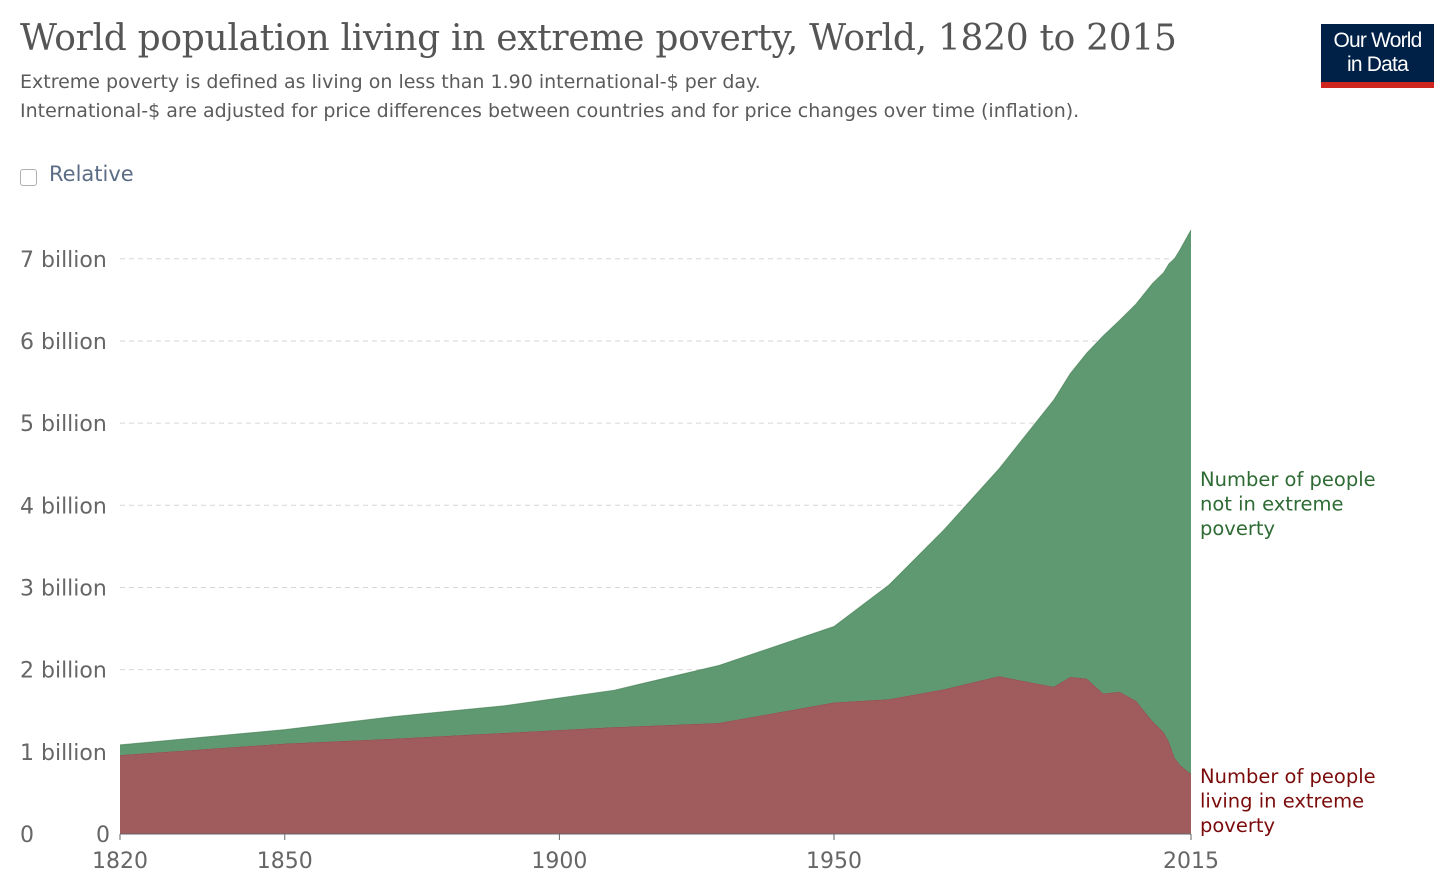  I want to click on logo-line-2: in Data, so click(1378, 64).